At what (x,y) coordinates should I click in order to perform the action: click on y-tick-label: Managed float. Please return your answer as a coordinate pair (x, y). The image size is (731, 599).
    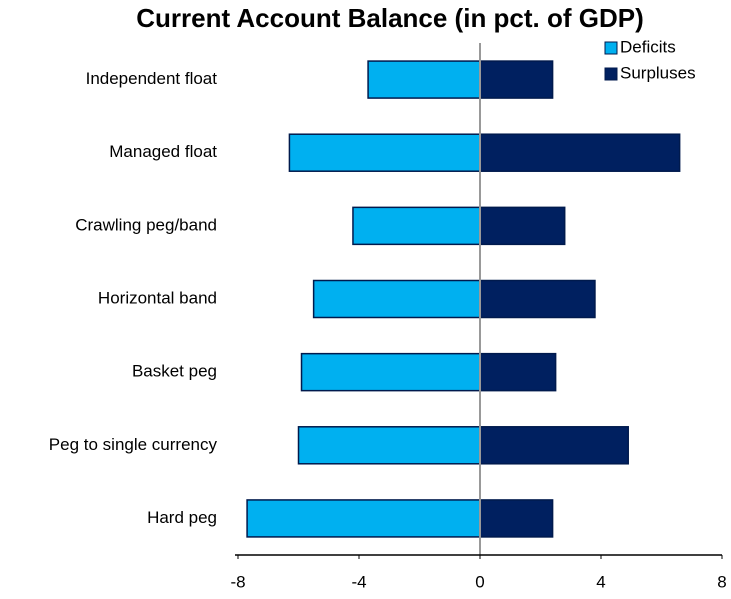
    Looking at the image, I should click on (163, 151).